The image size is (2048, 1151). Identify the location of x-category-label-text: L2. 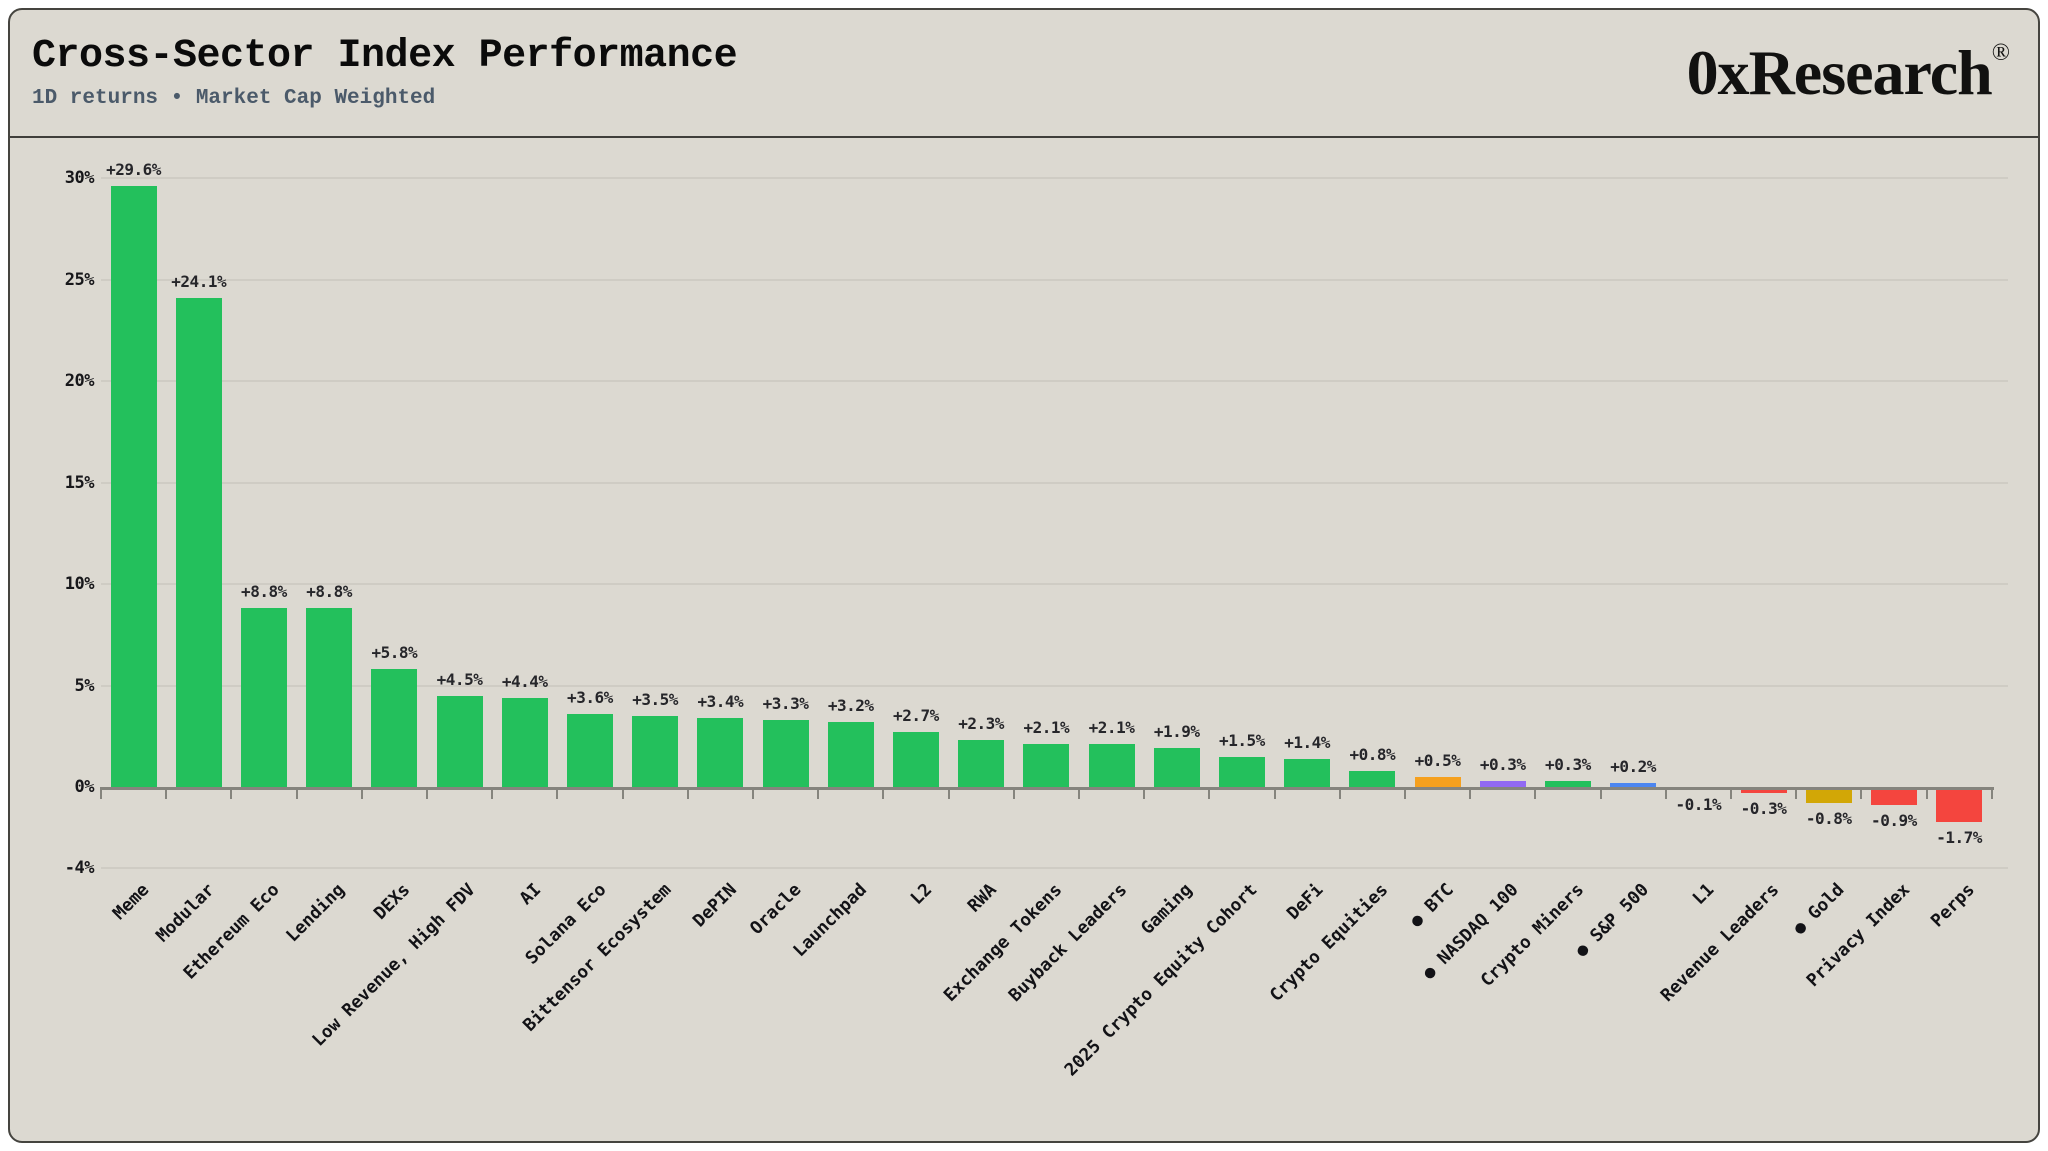
(921, 895).